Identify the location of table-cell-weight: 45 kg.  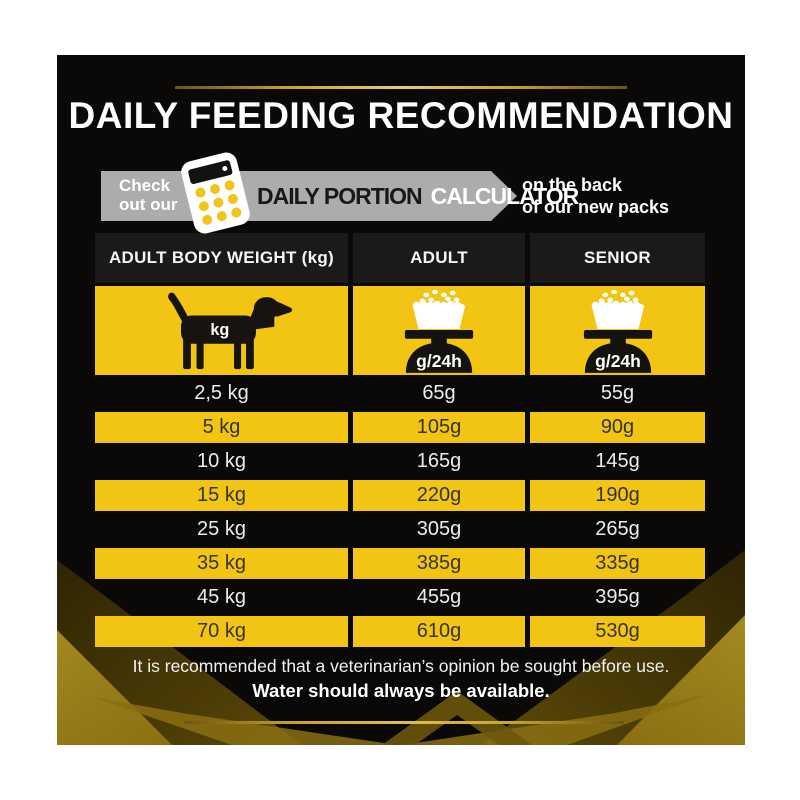
(221, 597).